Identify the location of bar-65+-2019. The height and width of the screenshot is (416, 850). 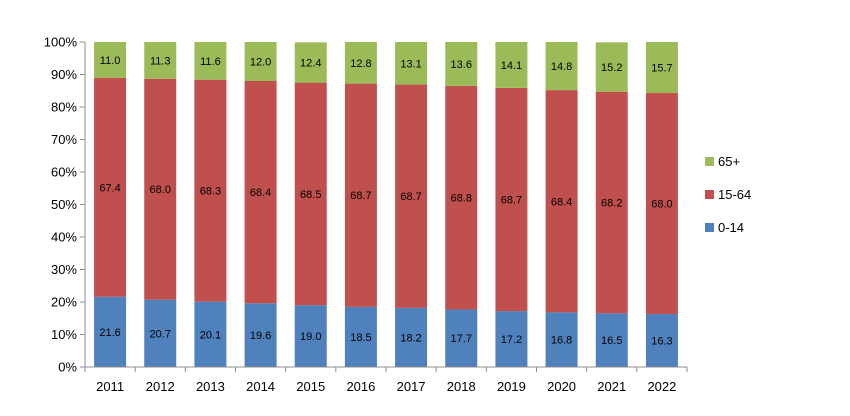
(511, 65).